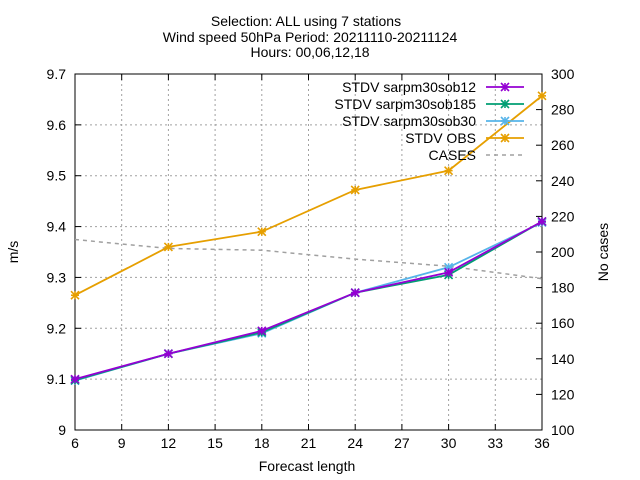  I want to click on y2-tick-label: 240, so click(563, 181).